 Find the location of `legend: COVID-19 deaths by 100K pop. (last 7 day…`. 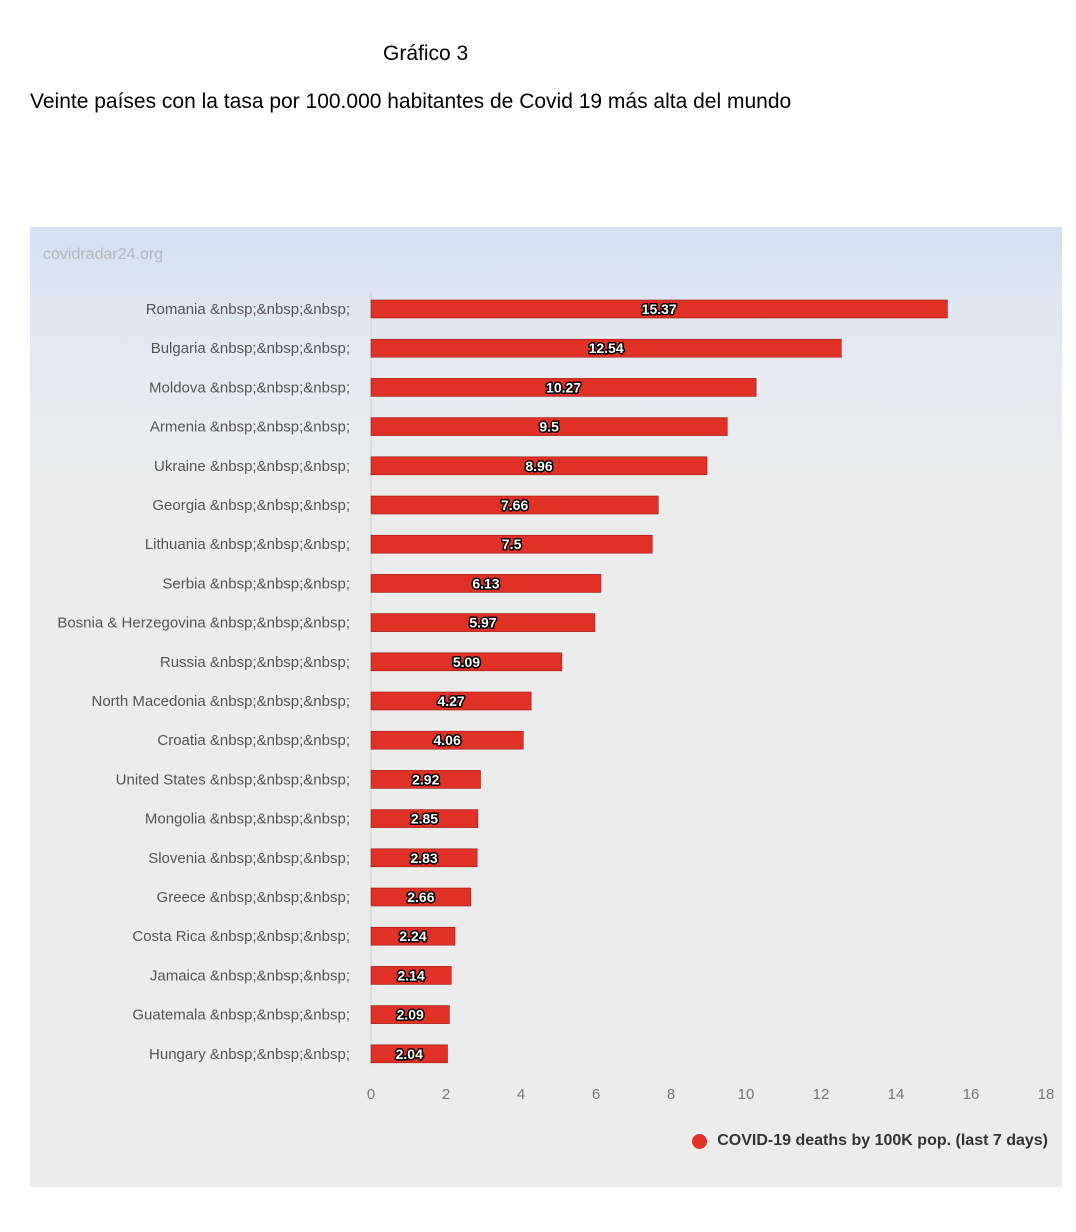

legend: COVID-19 deaths by 100K pop. (last 7 day… is located at coordinates (870, 1141).